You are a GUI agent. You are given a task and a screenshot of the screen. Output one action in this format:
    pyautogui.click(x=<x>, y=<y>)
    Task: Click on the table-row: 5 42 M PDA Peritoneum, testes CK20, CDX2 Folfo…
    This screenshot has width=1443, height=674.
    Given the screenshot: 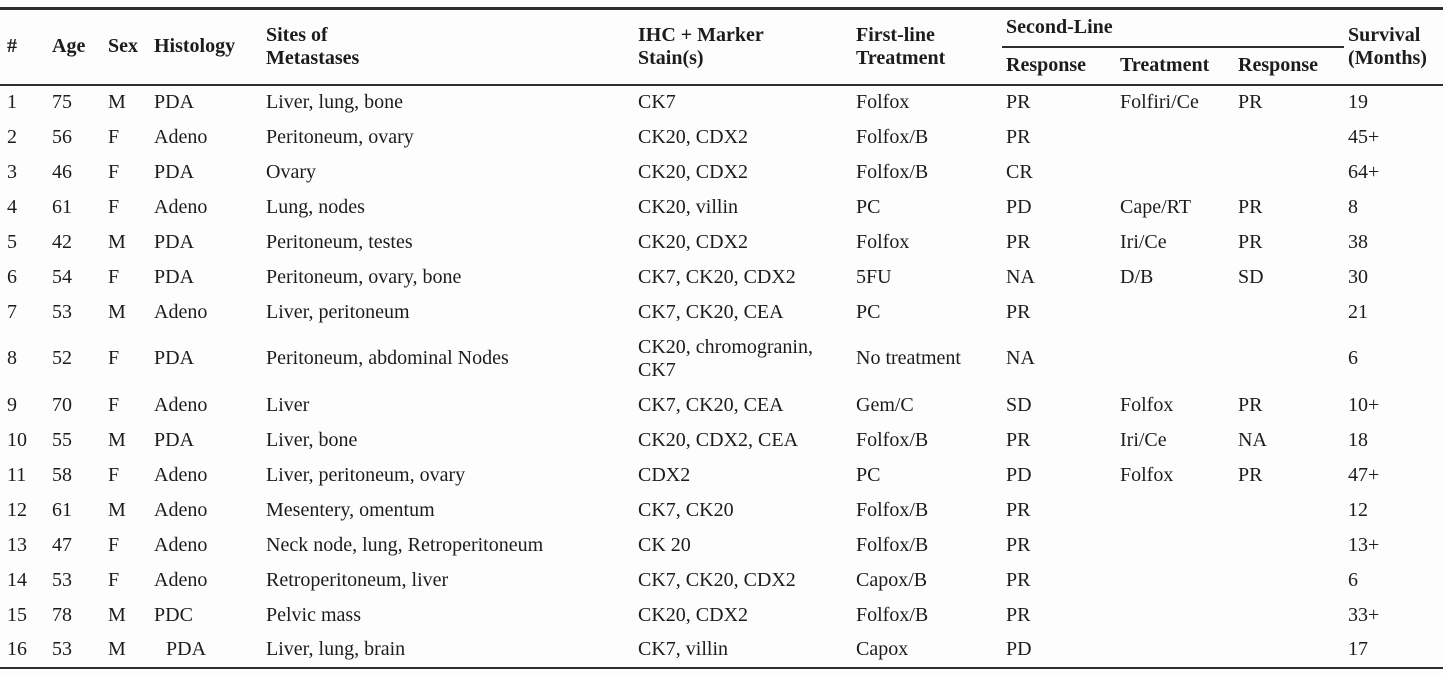 What is the action you would take?
    pyautogui.click(x=721, y=242)
    